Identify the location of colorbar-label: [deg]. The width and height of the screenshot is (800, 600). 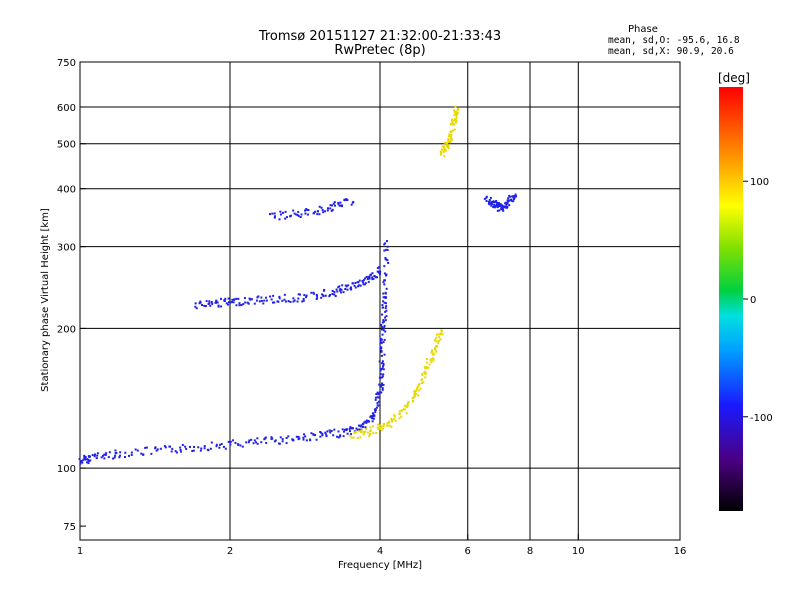
(734, 78).